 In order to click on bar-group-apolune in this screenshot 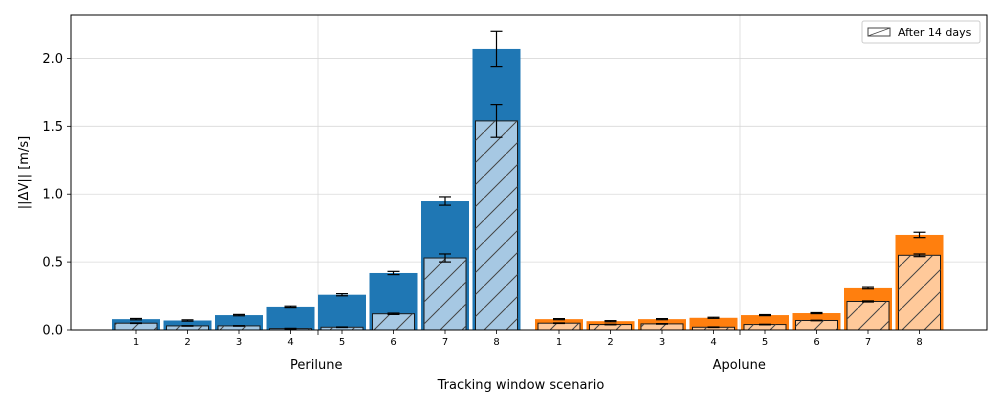, I will do `click(739, 281)`.